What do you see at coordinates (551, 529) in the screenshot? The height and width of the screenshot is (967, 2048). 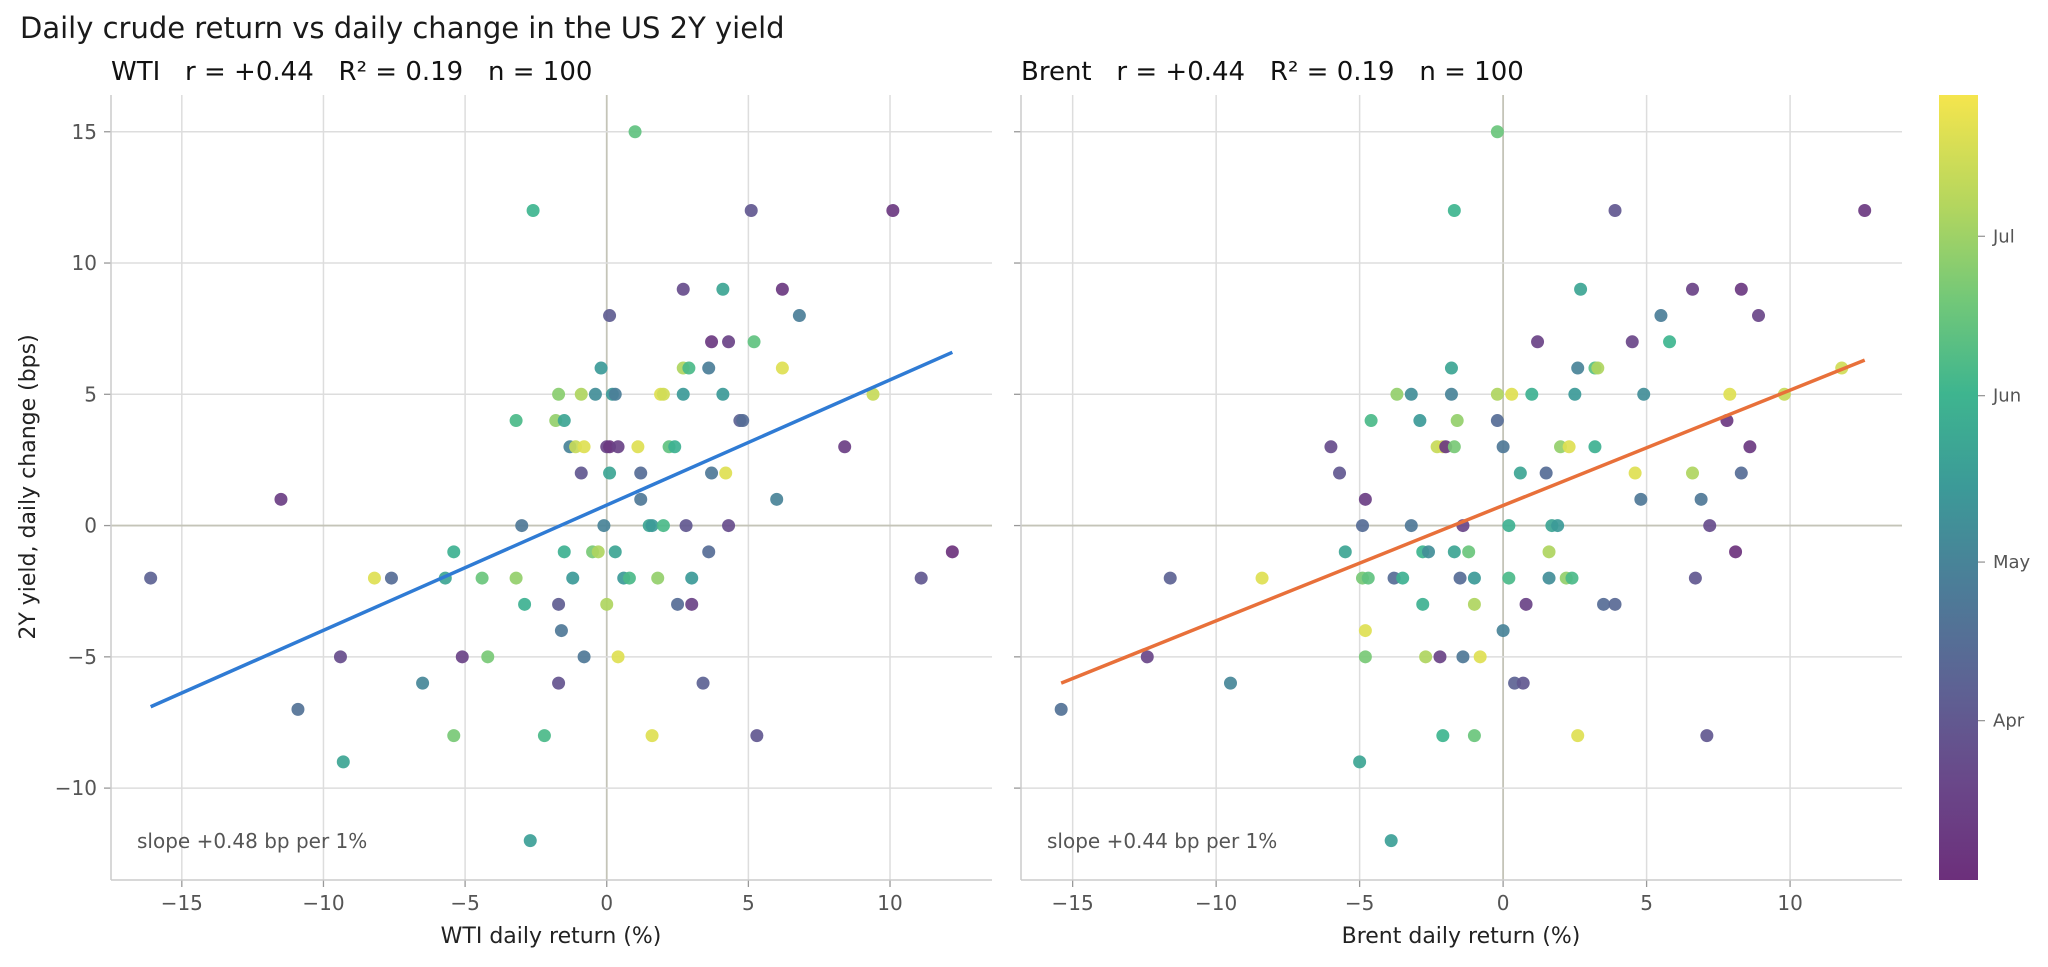 I see `wti-fit-line` at bounding box center [551, 529].